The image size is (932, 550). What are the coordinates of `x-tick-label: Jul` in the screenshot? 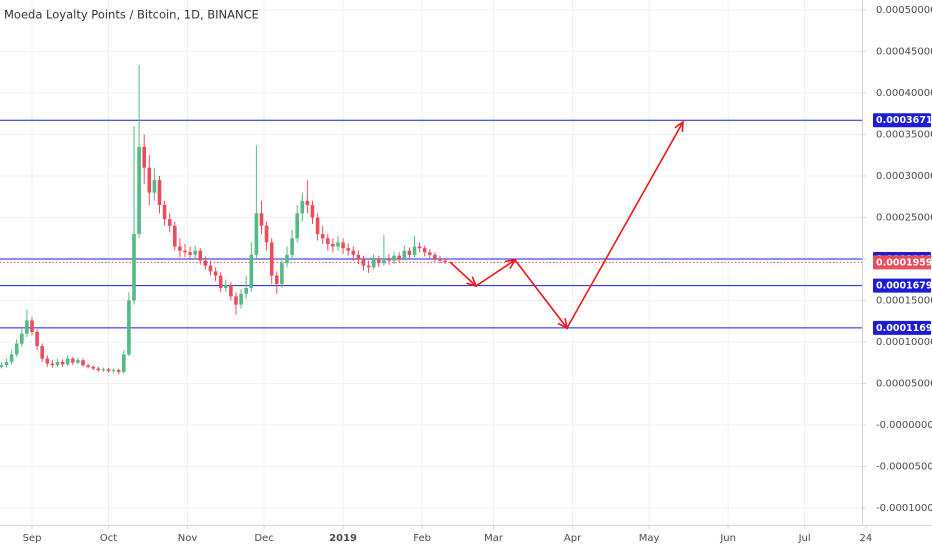 It's located at (804, 538).